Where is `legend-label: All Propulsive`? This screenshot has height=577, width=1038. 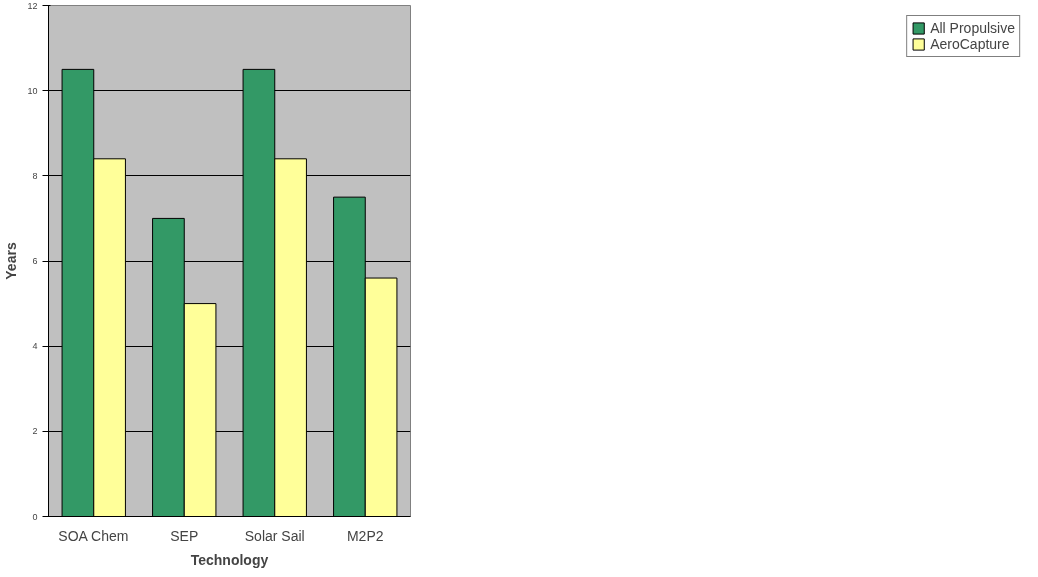 legend-label: All Propulsive is located at coordinates (972, 28).